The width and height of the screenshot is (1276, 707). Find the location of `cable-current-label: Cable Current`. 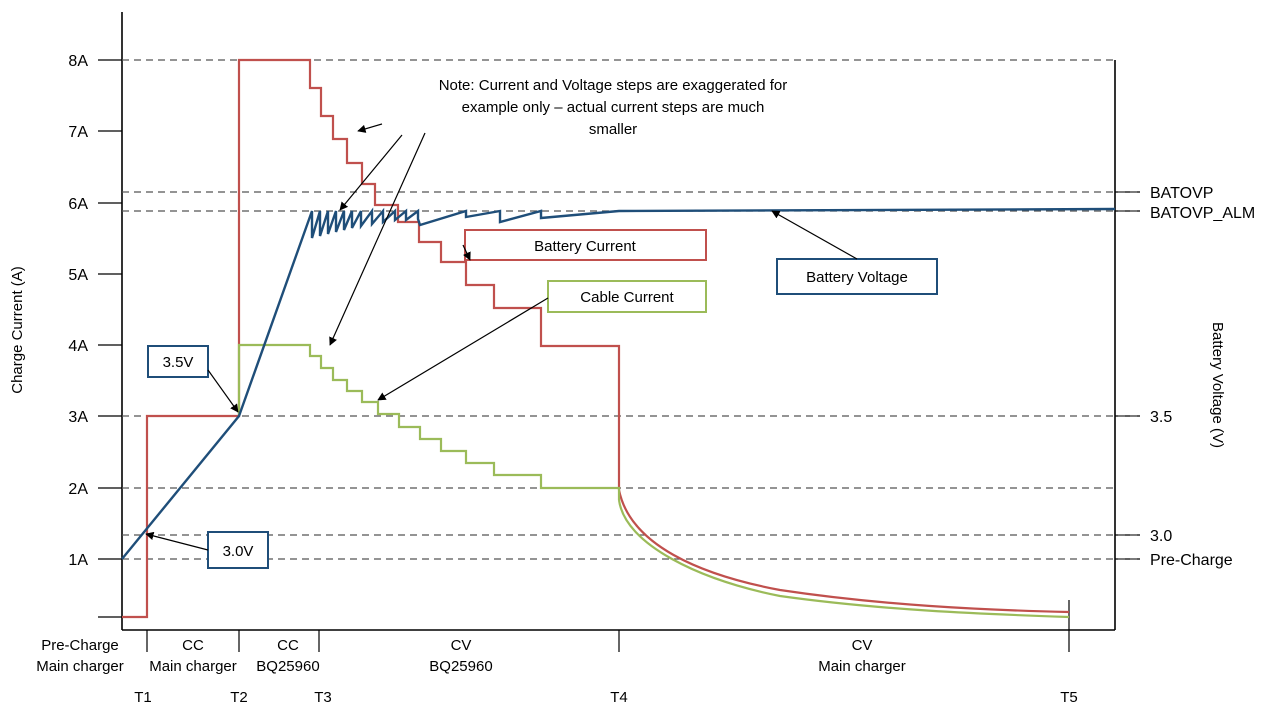

cable-current-label: Cable Current is located at coordinates (627, 297).